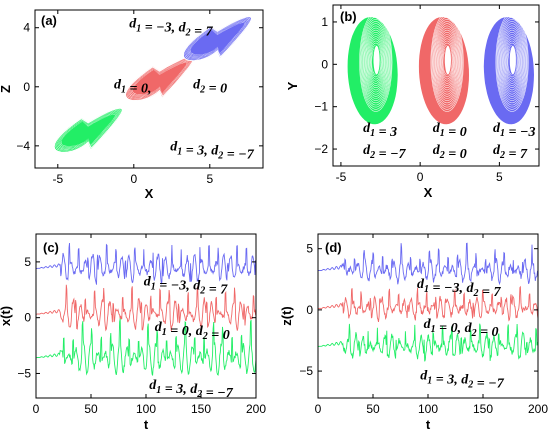 The height and width of the screenshot is (436, 550). What do you see at coordinates (428, 264) in the screenshot?
I see `series-line-blue` at bounding box center [428, 264].